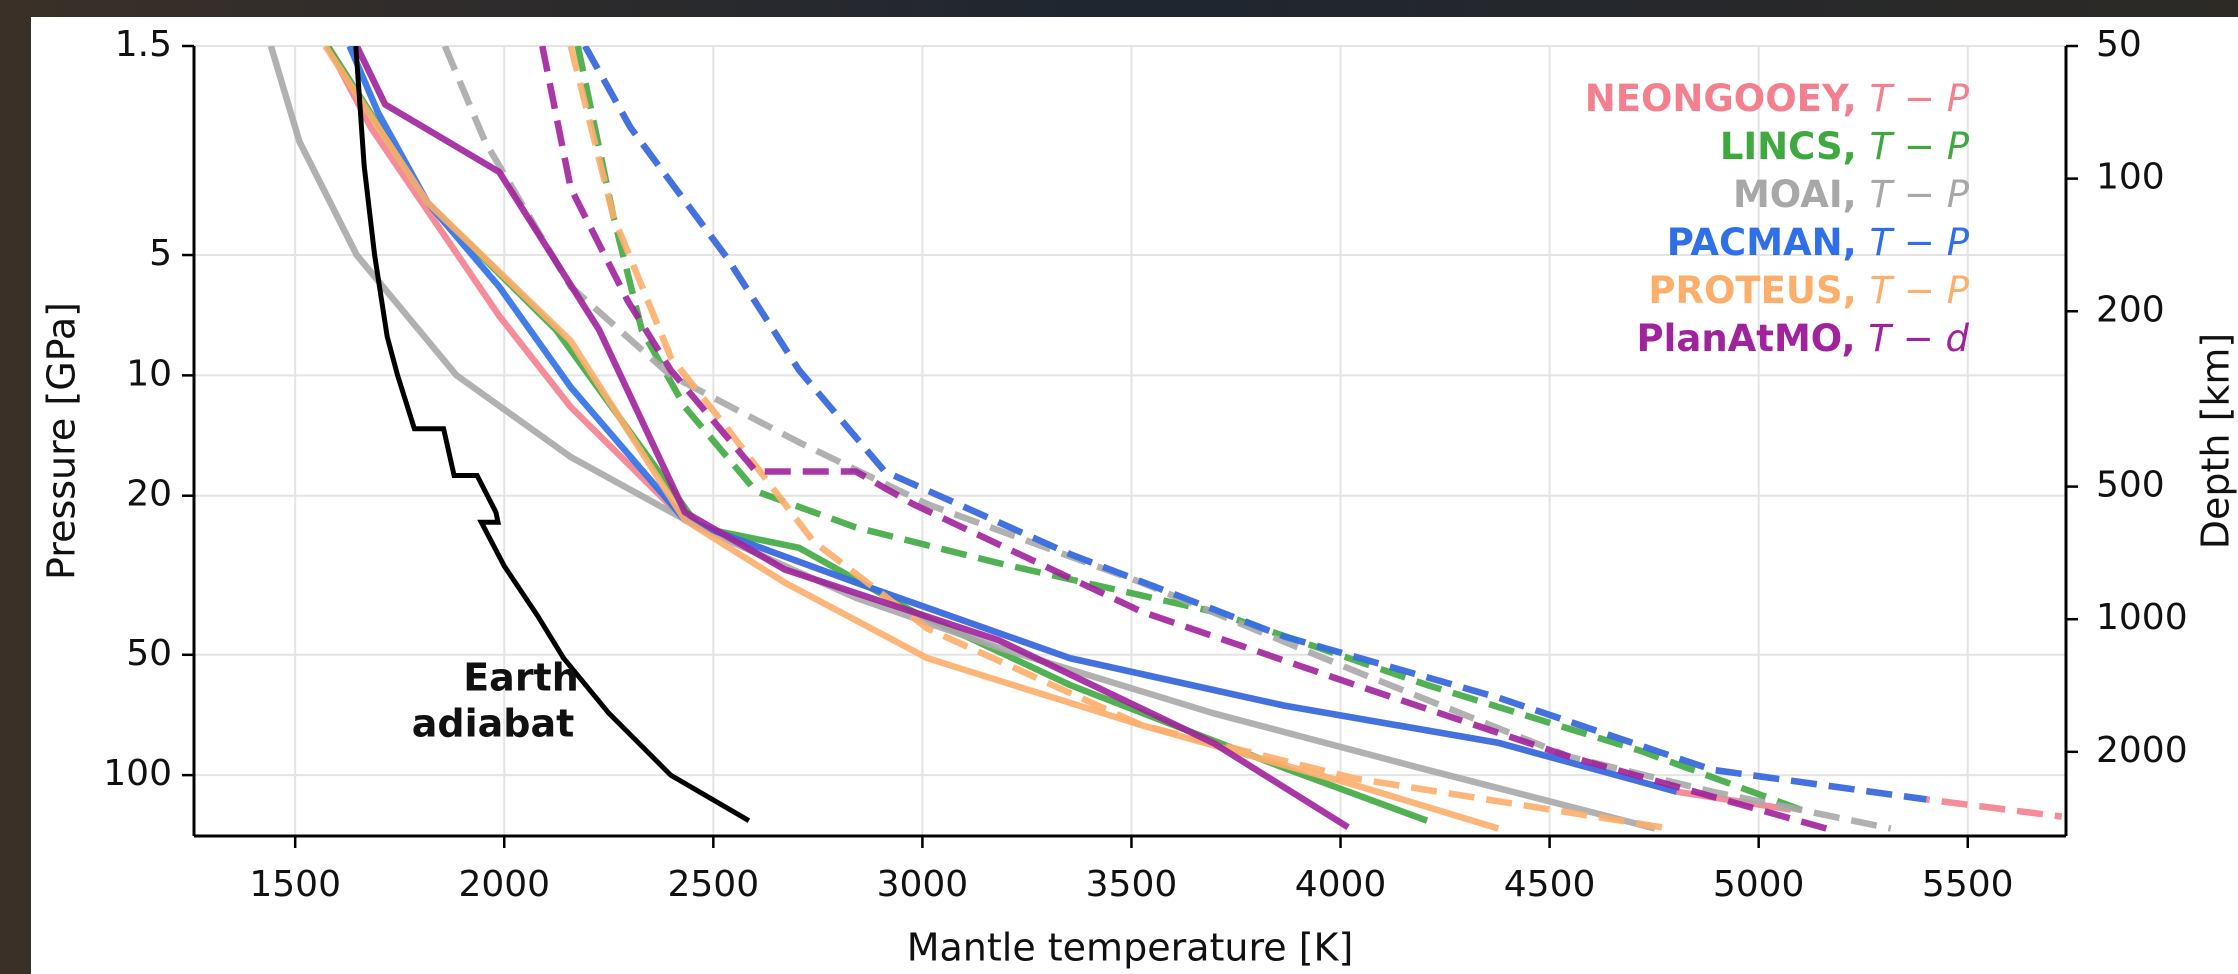 The width and height of the screenshot is (2238, 974). What do you see at coordinates (149, 653) in the screenshot?
I see `y-tick-label: 50` at bounding box center [149, 653].